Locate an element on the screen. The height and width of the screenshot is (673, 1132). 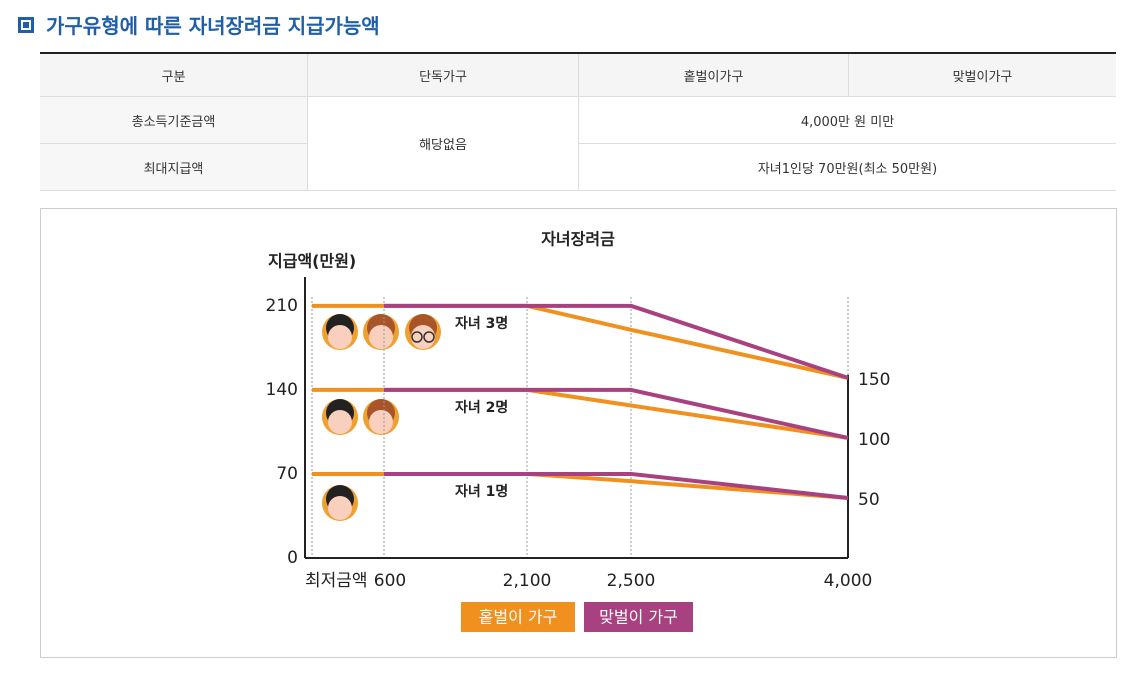
x-tick-label: 2,100 is located at coordinates (527, 581).